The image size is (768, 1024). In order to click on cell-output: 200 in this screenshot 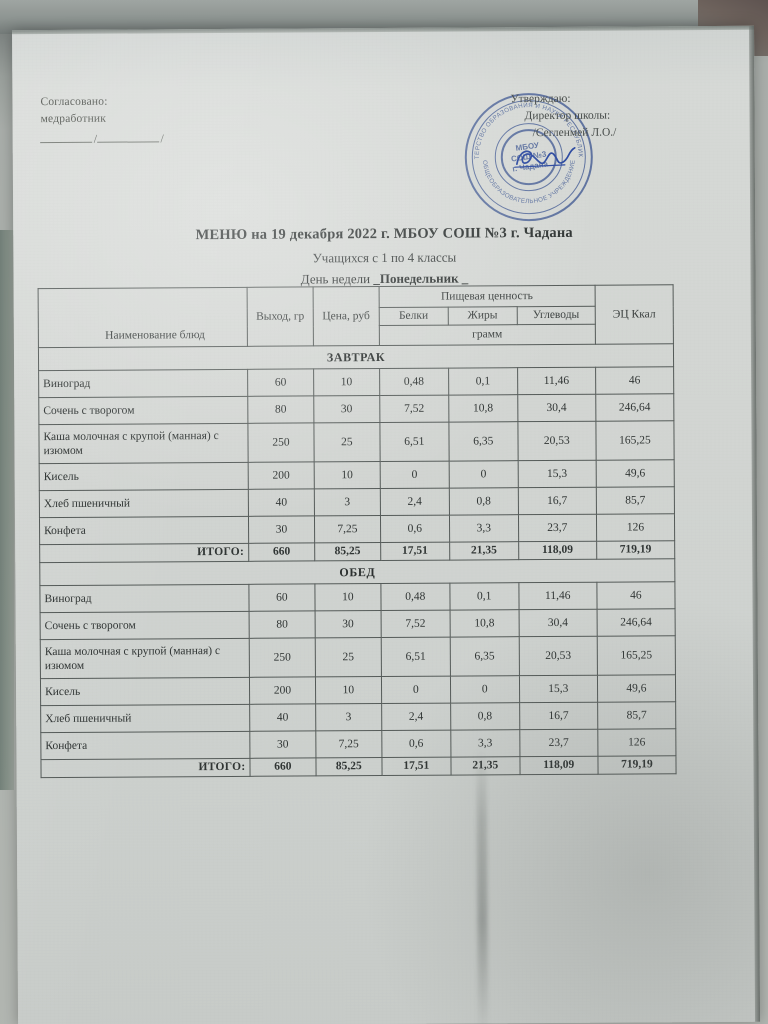, I will do `click(281, 475)`.